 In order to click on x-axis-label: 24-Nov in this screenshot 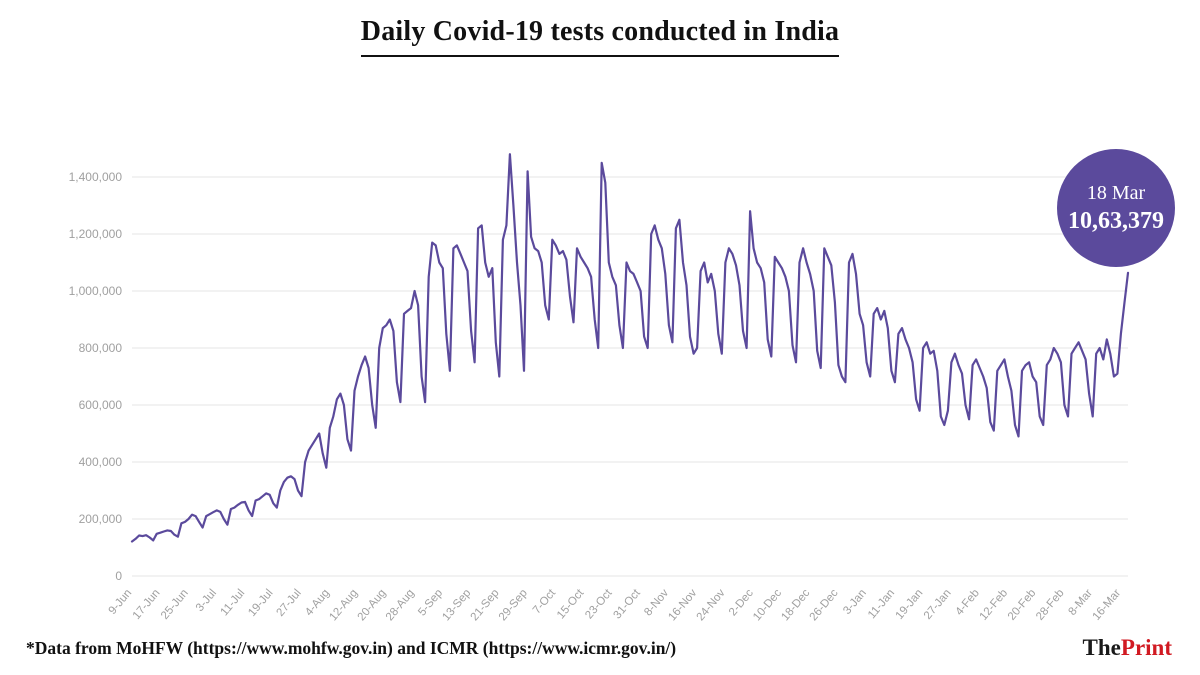, I will do `click(711, 605)`.